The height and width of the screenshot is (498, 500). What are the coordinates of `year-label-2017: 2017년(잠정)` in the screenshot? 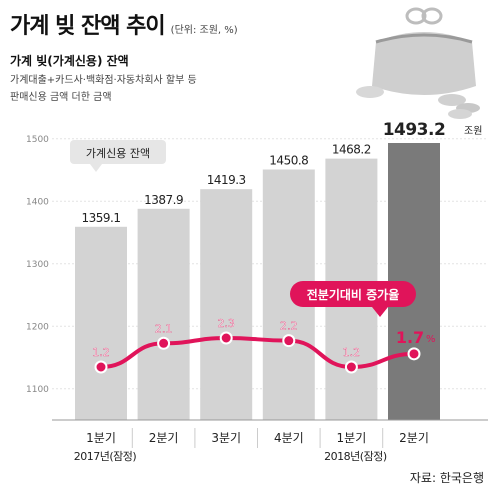 It's located at (105, 456).